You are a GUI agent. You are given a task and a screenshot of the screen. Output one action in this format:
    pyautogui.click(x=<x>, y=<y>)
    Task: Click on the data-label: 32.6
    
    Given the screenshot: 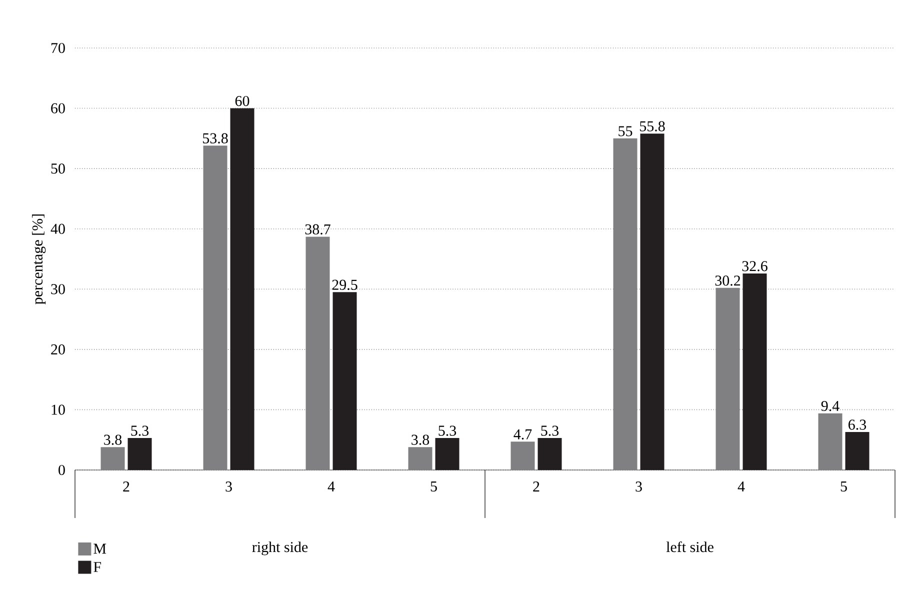 What is the action you would take?
    pyautogui.click(x=755, y=266)
    